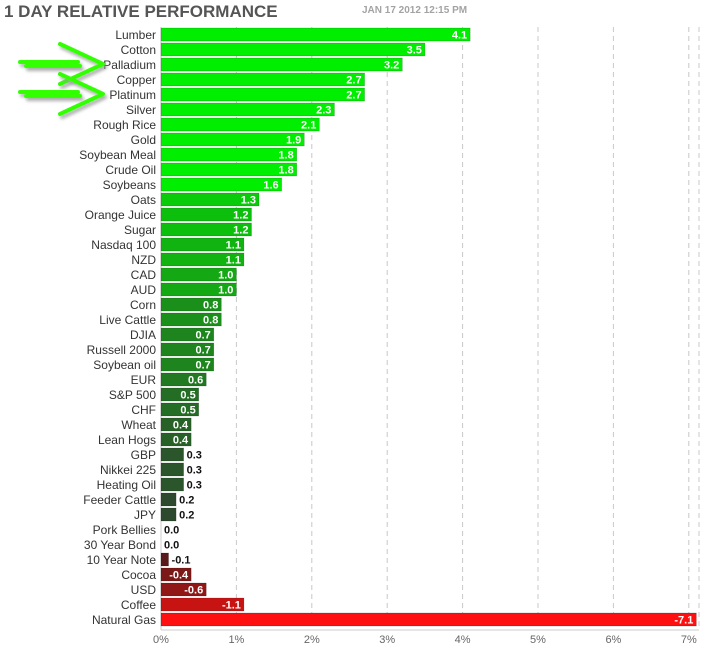 Image resolution: width=702 pixels, height=652 pixels. Describe the element at coordinates (141, 11) in the screenshot. I see `chart-title: 1 DAY RELATIVE PERFORMANCE` at that location.